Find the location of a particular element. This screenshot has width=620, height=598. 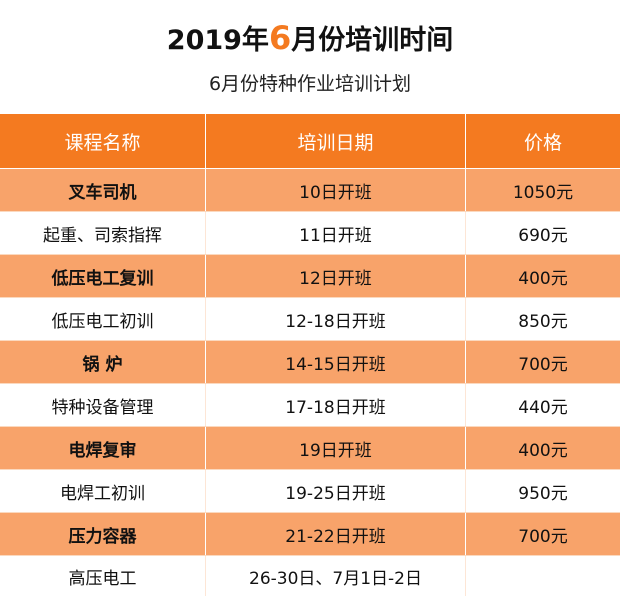

table-row: 压力容器 21-22日开班 700元 is located at coordinates (310, 534).